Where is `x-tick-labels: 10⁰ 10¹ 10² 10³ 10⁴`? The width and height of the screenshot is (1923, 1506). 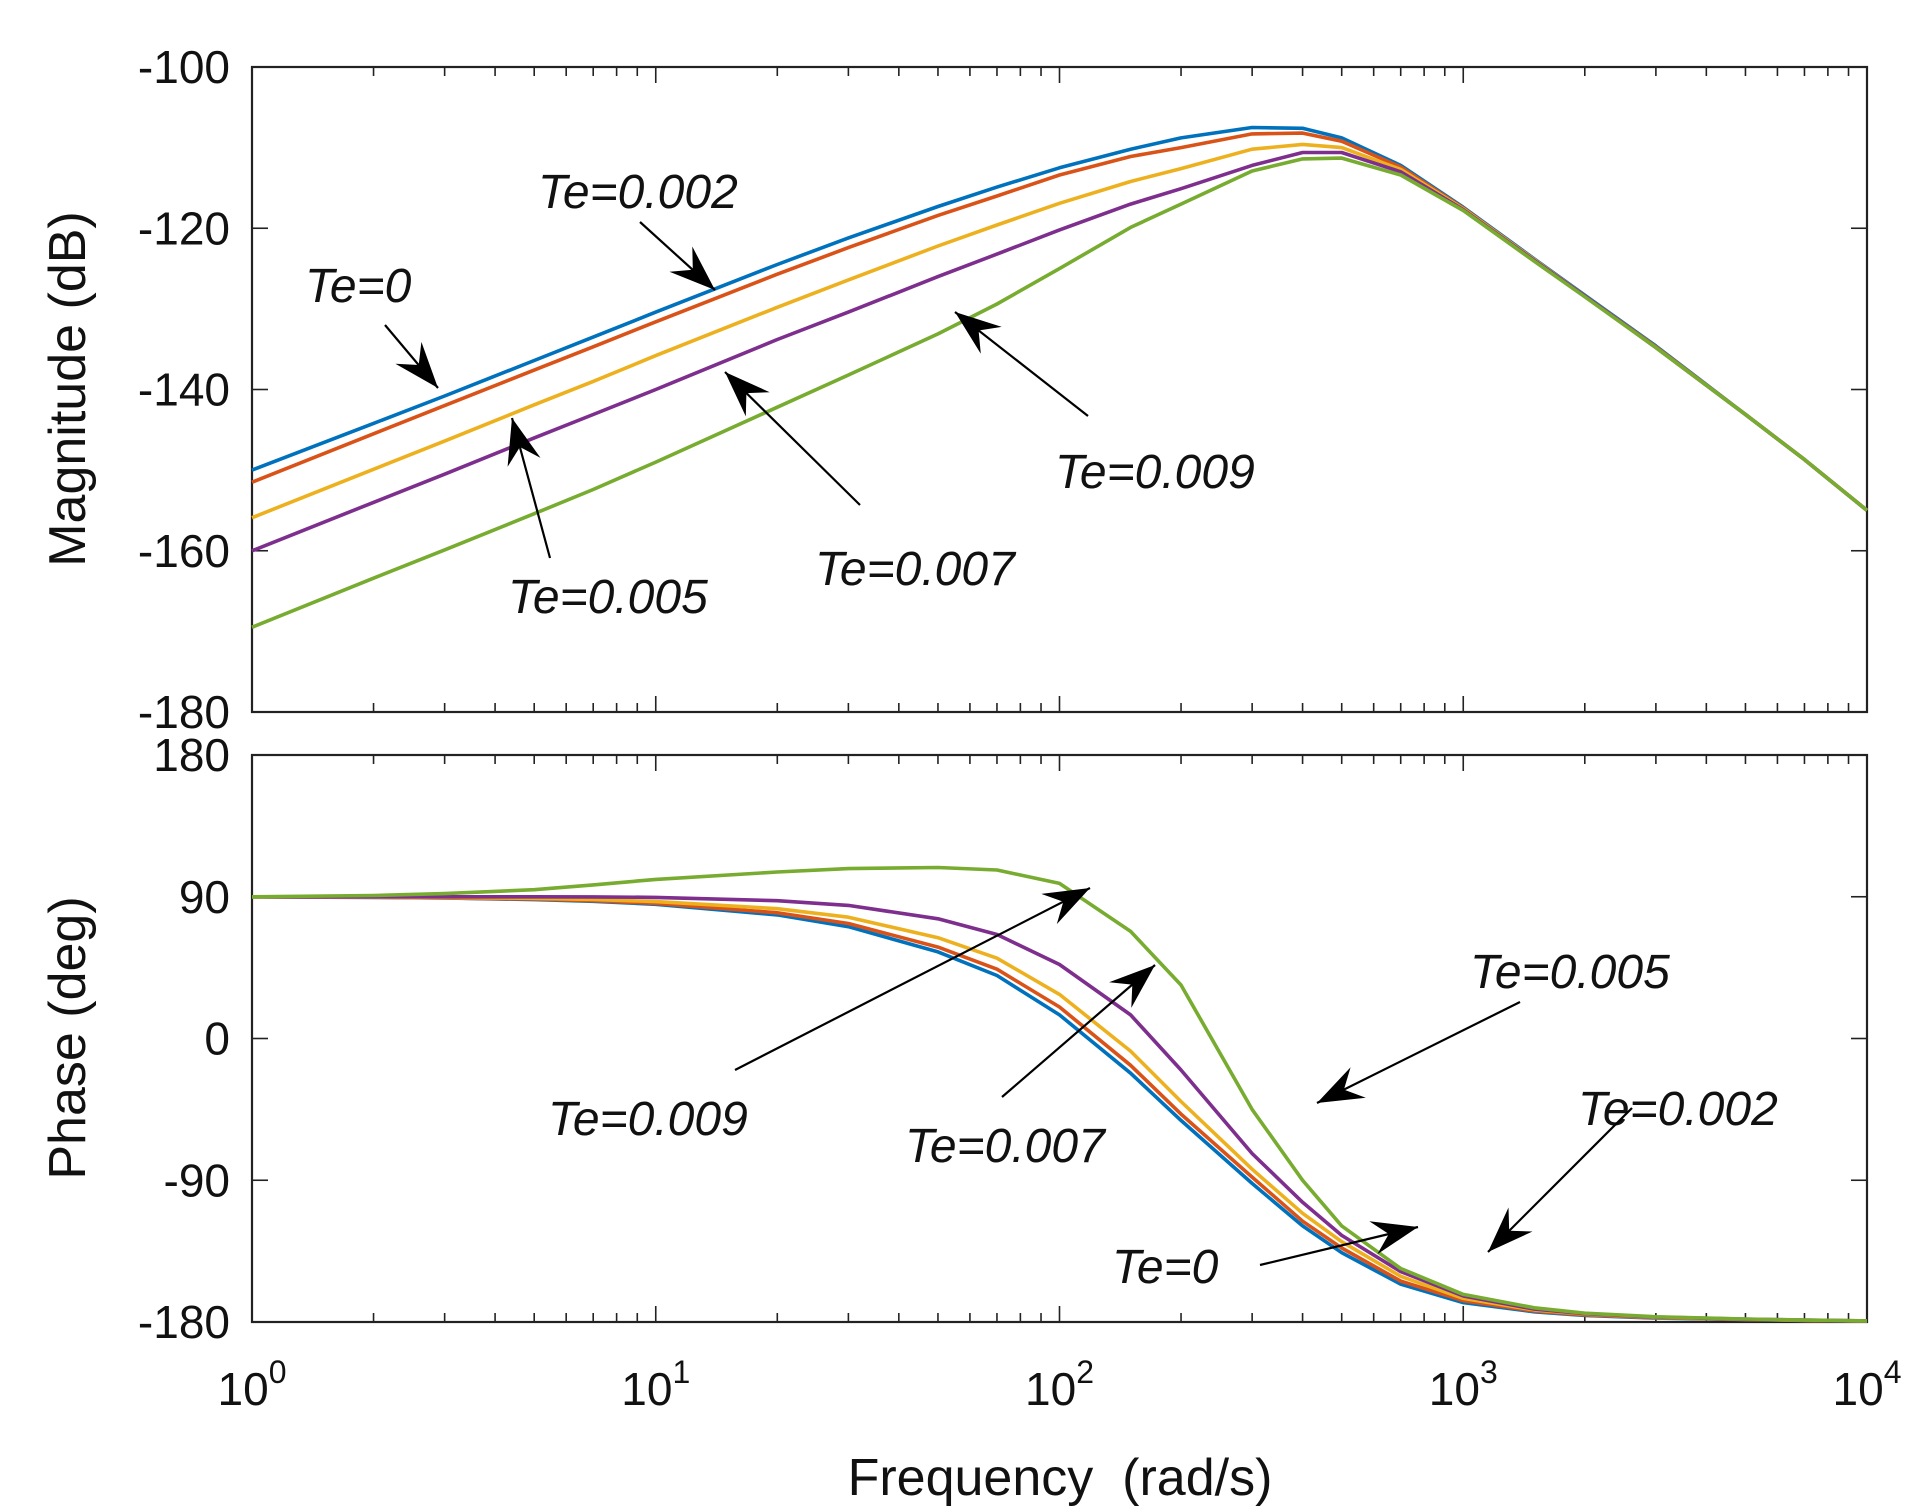 x-tick-labels: 10⁰ 10¹ 10² 10³ 10⁴ is located at coordinates (1060, 1384).